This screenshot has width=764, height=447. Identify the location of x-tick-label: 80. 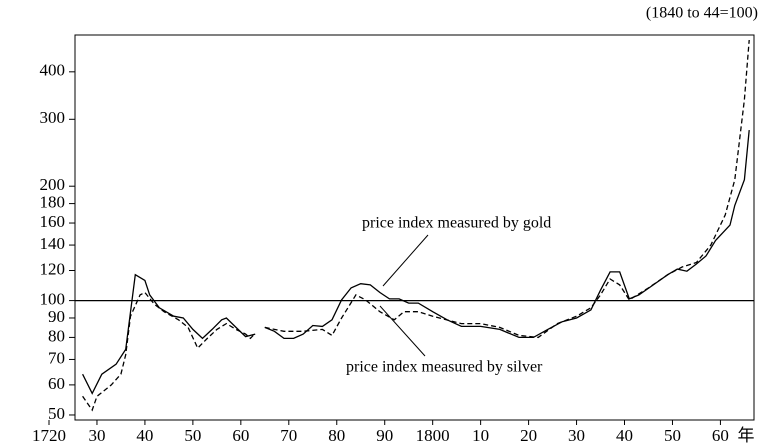
(336, 435).